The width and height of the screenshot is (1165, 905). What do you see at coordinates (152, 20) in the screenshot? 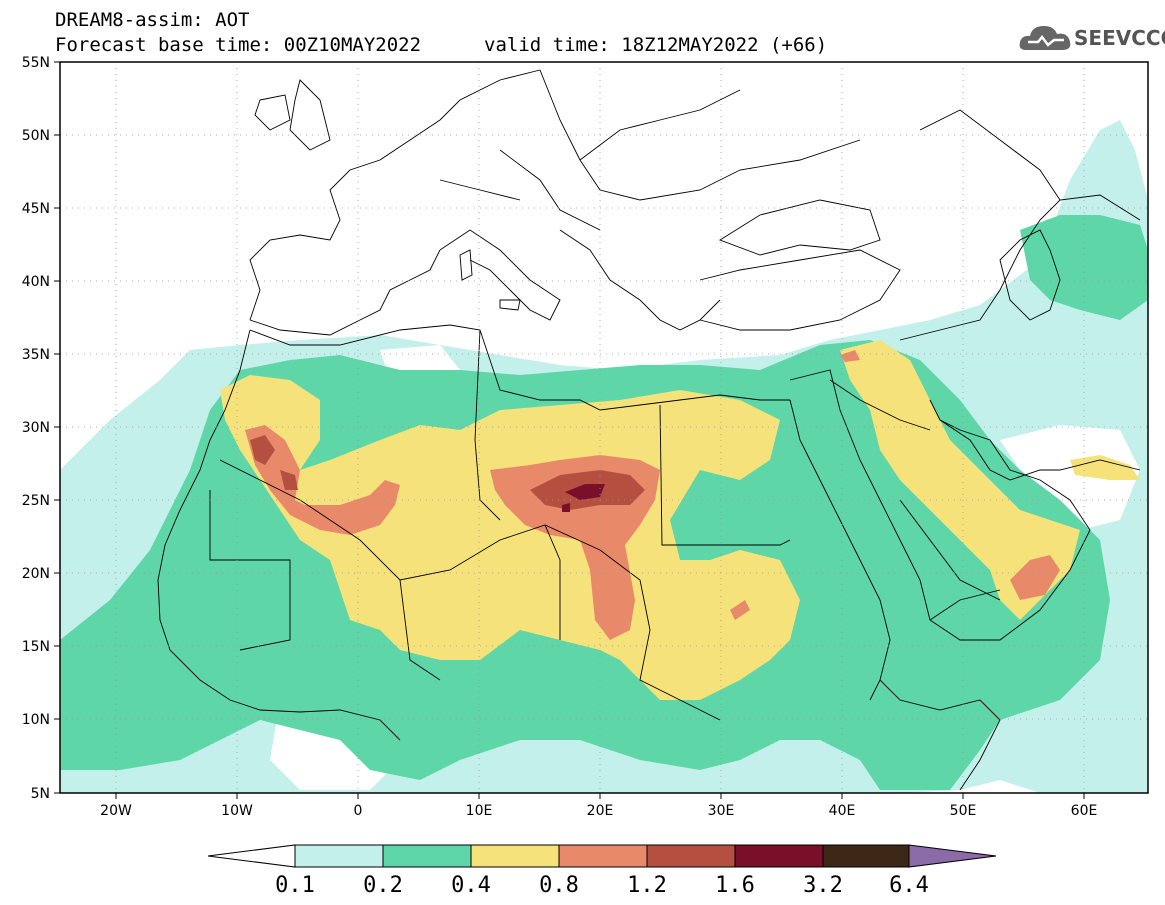
I see `map-title: DREAM8-assim: AOT` at bounding box center [152, 20].